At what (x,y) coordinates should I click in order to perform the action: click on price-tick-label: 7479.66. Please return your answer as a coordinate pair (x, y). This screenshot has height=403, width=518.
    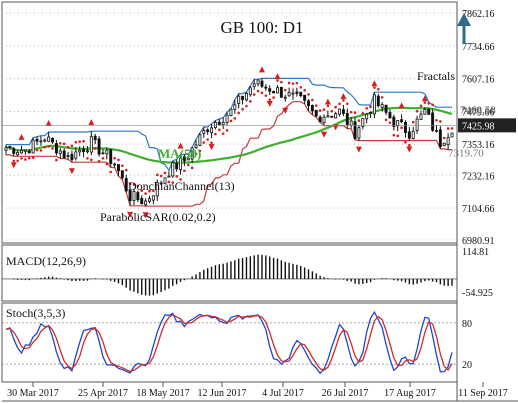
    Looking at the image, I should click on (478, 113).